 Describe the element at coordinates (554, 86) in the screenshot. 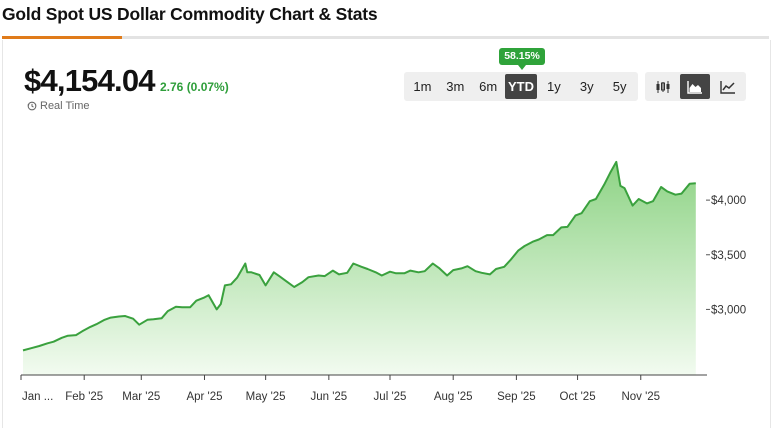

I see `range-tab-1y: 1y` at that location.